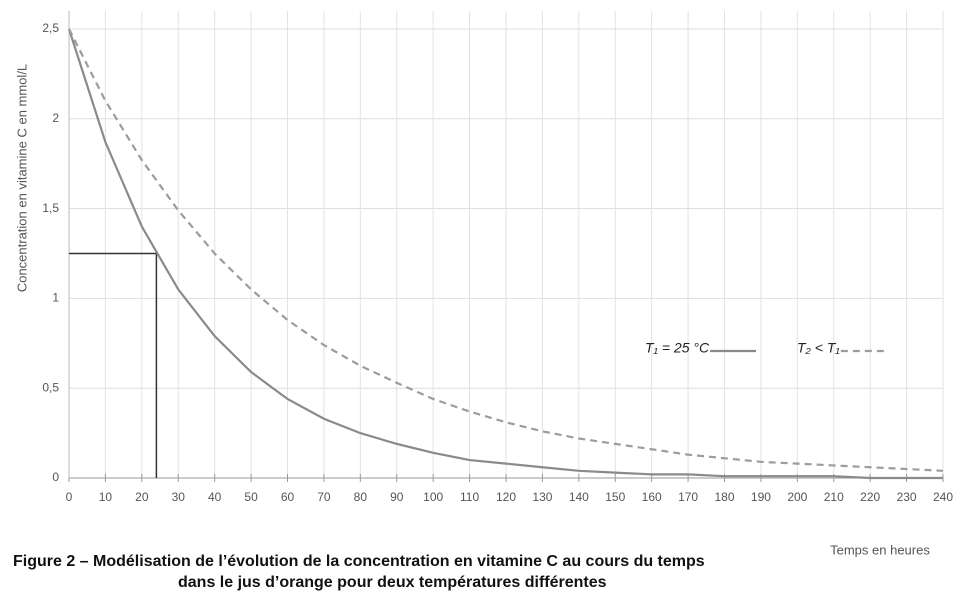 This screenshot has width=965, height=600. I want to click on x-tick-label: 220, so click(870, 497).